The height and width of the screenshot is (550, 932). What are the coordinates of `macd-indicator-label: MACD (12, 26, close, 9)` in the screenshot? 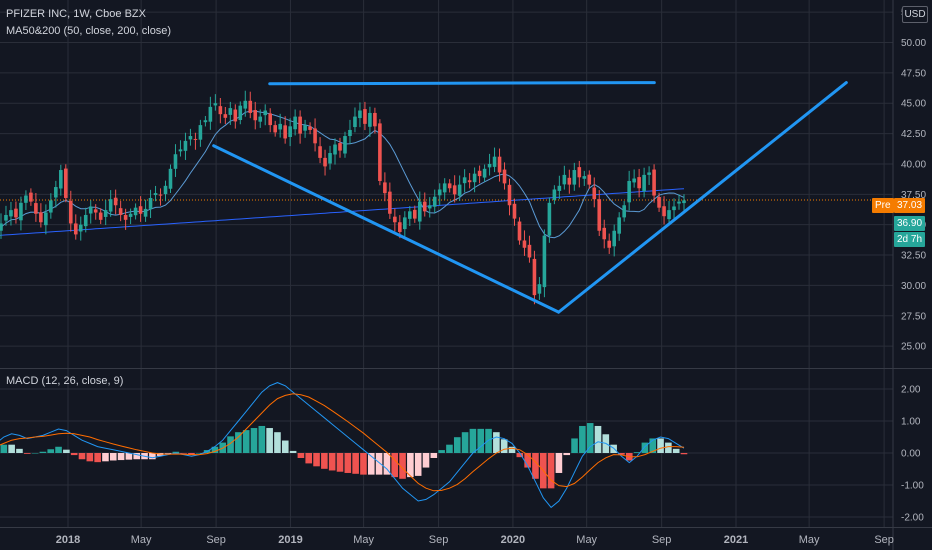 It's located at (65, 381).